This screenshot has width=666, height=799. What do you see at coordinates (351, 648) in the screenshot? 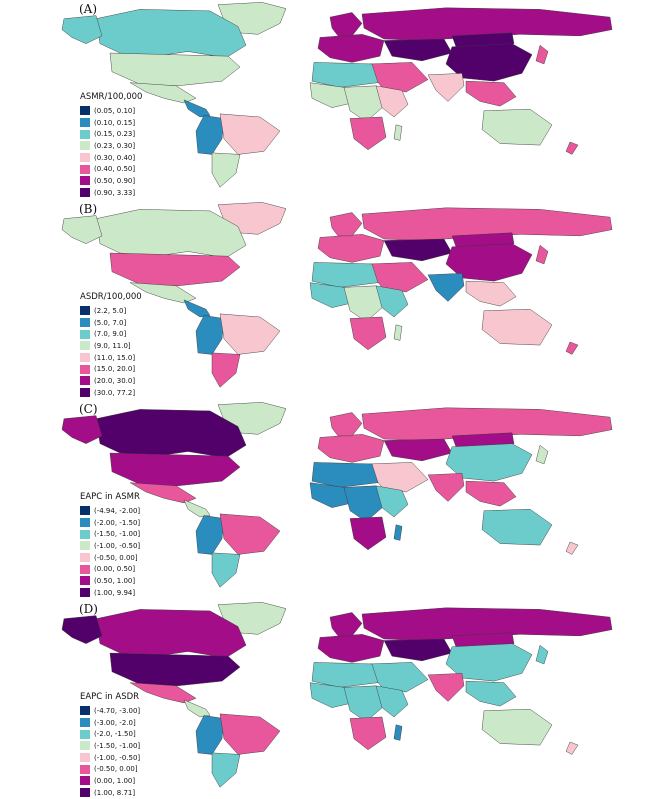
I see `region-europe` at bounding box center [351, 648].